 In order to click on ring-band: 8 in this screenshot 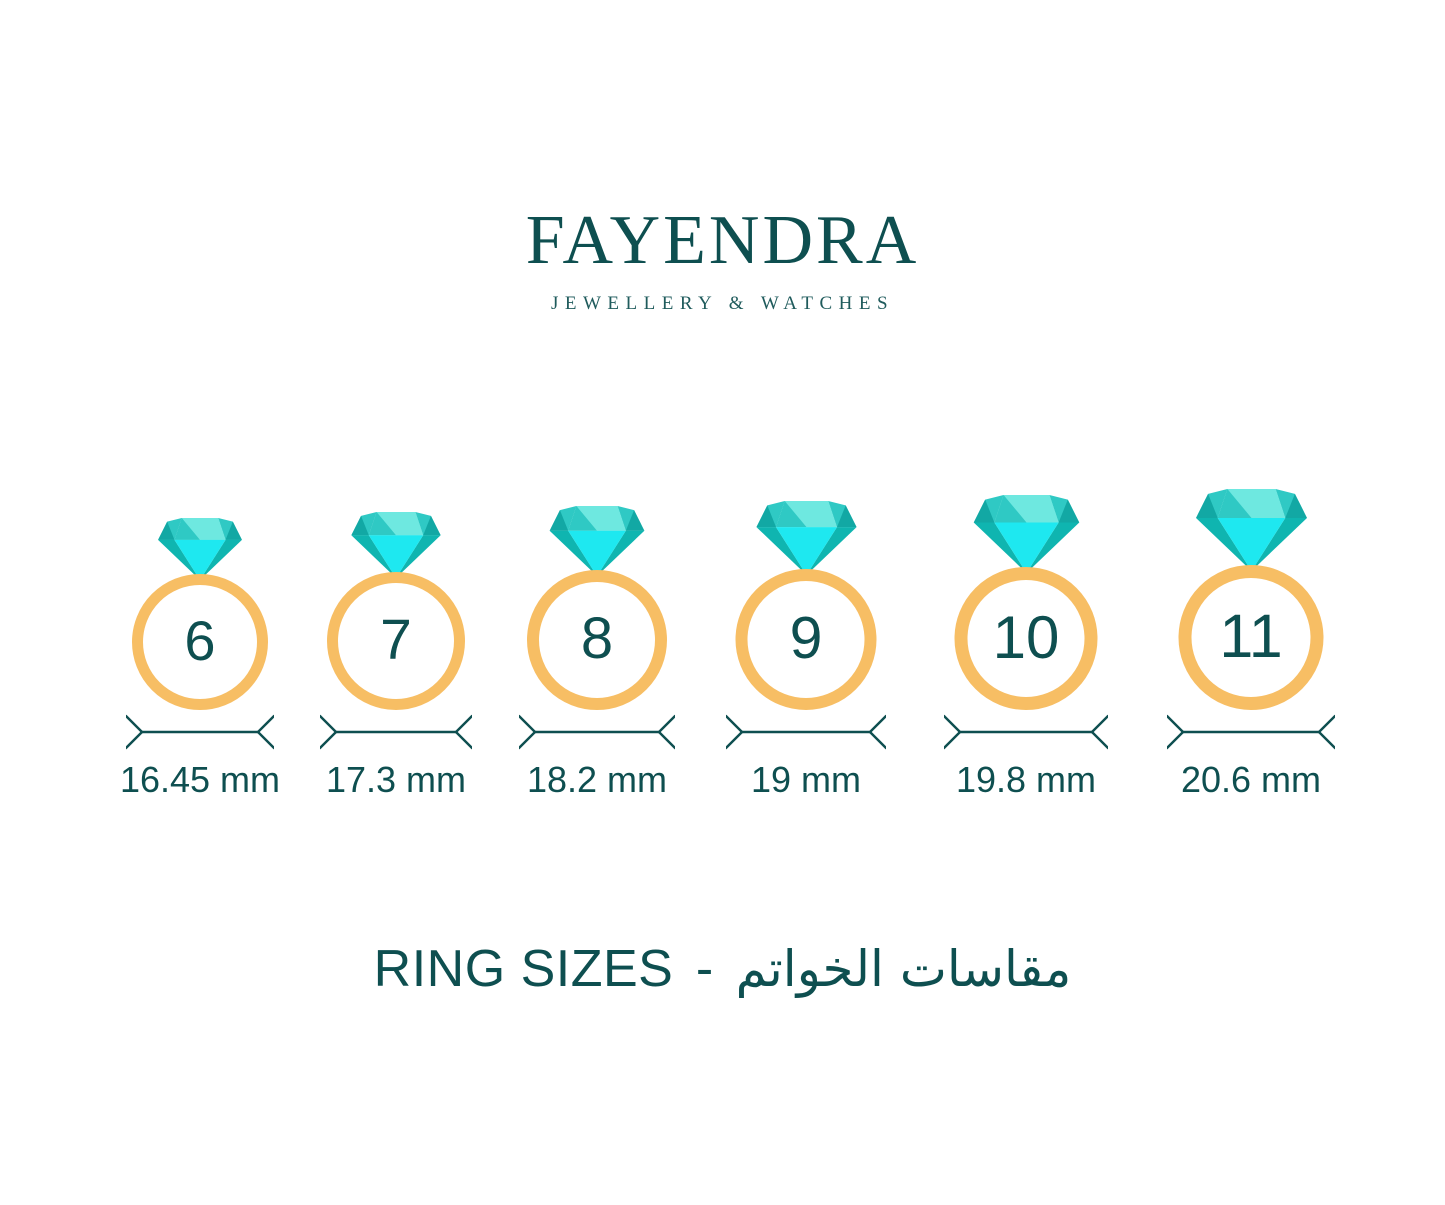, I will do `click(597, 640)`.